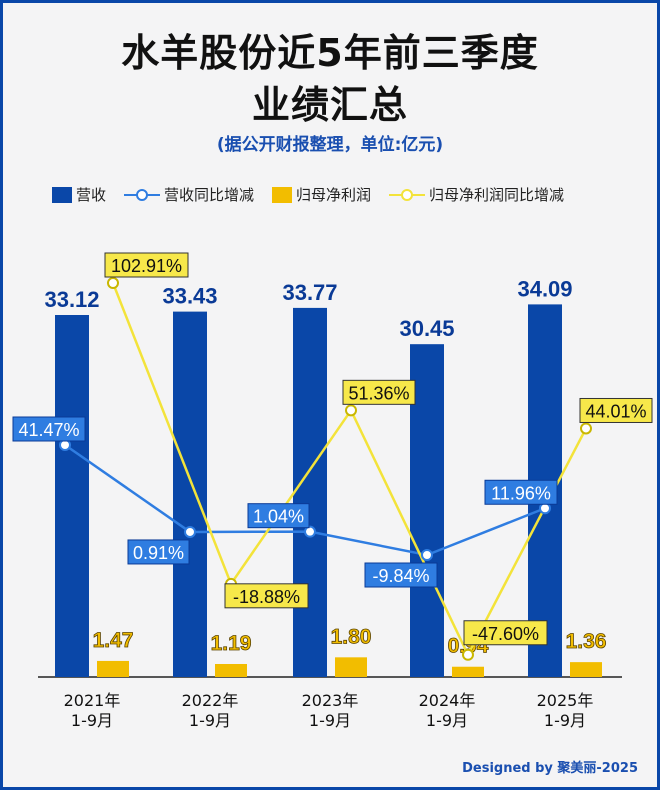 The height and width of the screenshot is (790, 660). What do you see at coordinates (550, 768) in the screenshot?
I see `credit: Designed by 聚美丽-2025` at bounding box center [550, 768].